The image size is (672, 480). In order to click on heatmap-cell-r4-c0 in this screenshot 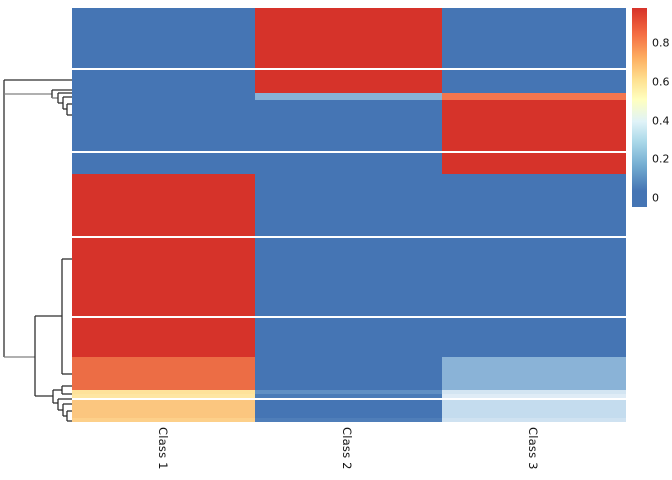, I will do `click(163, 163)`.